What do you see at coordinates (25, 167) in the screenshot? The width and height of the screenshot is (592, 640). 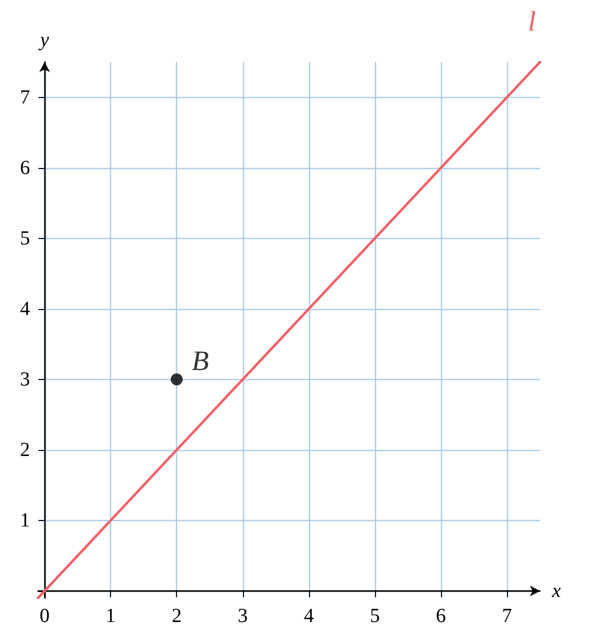 I see `y-tick-label: 6` at bounding box center [25, 167].